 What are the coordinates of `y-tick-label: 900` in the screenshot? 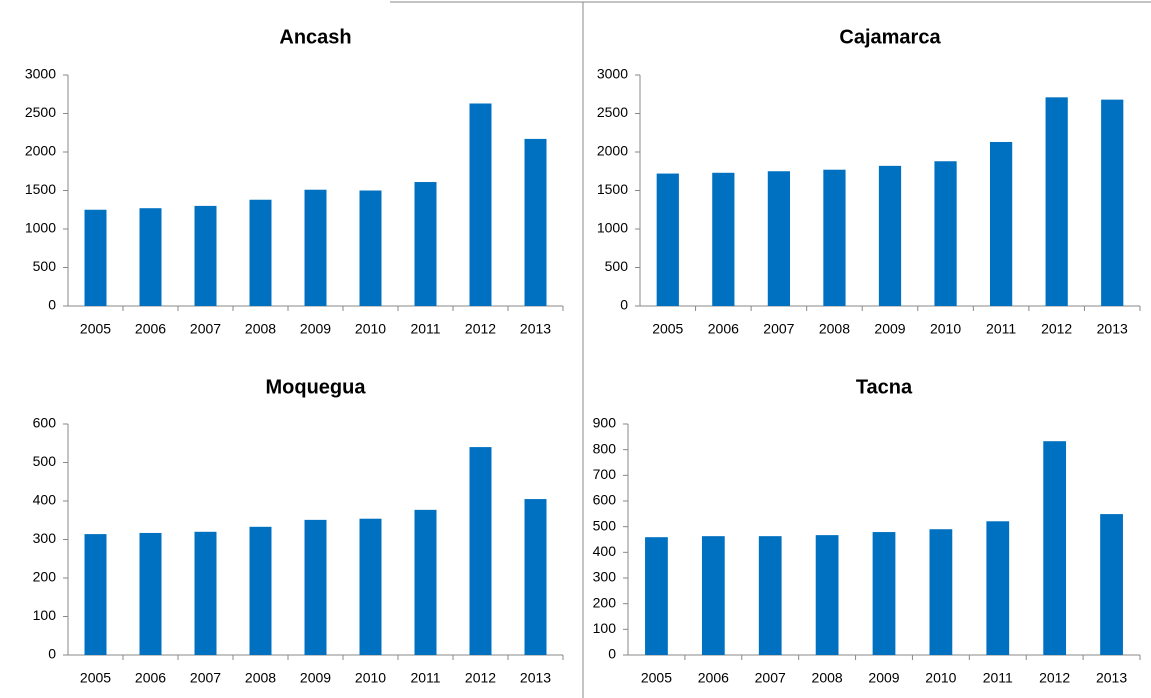 It's located at (605, 423).